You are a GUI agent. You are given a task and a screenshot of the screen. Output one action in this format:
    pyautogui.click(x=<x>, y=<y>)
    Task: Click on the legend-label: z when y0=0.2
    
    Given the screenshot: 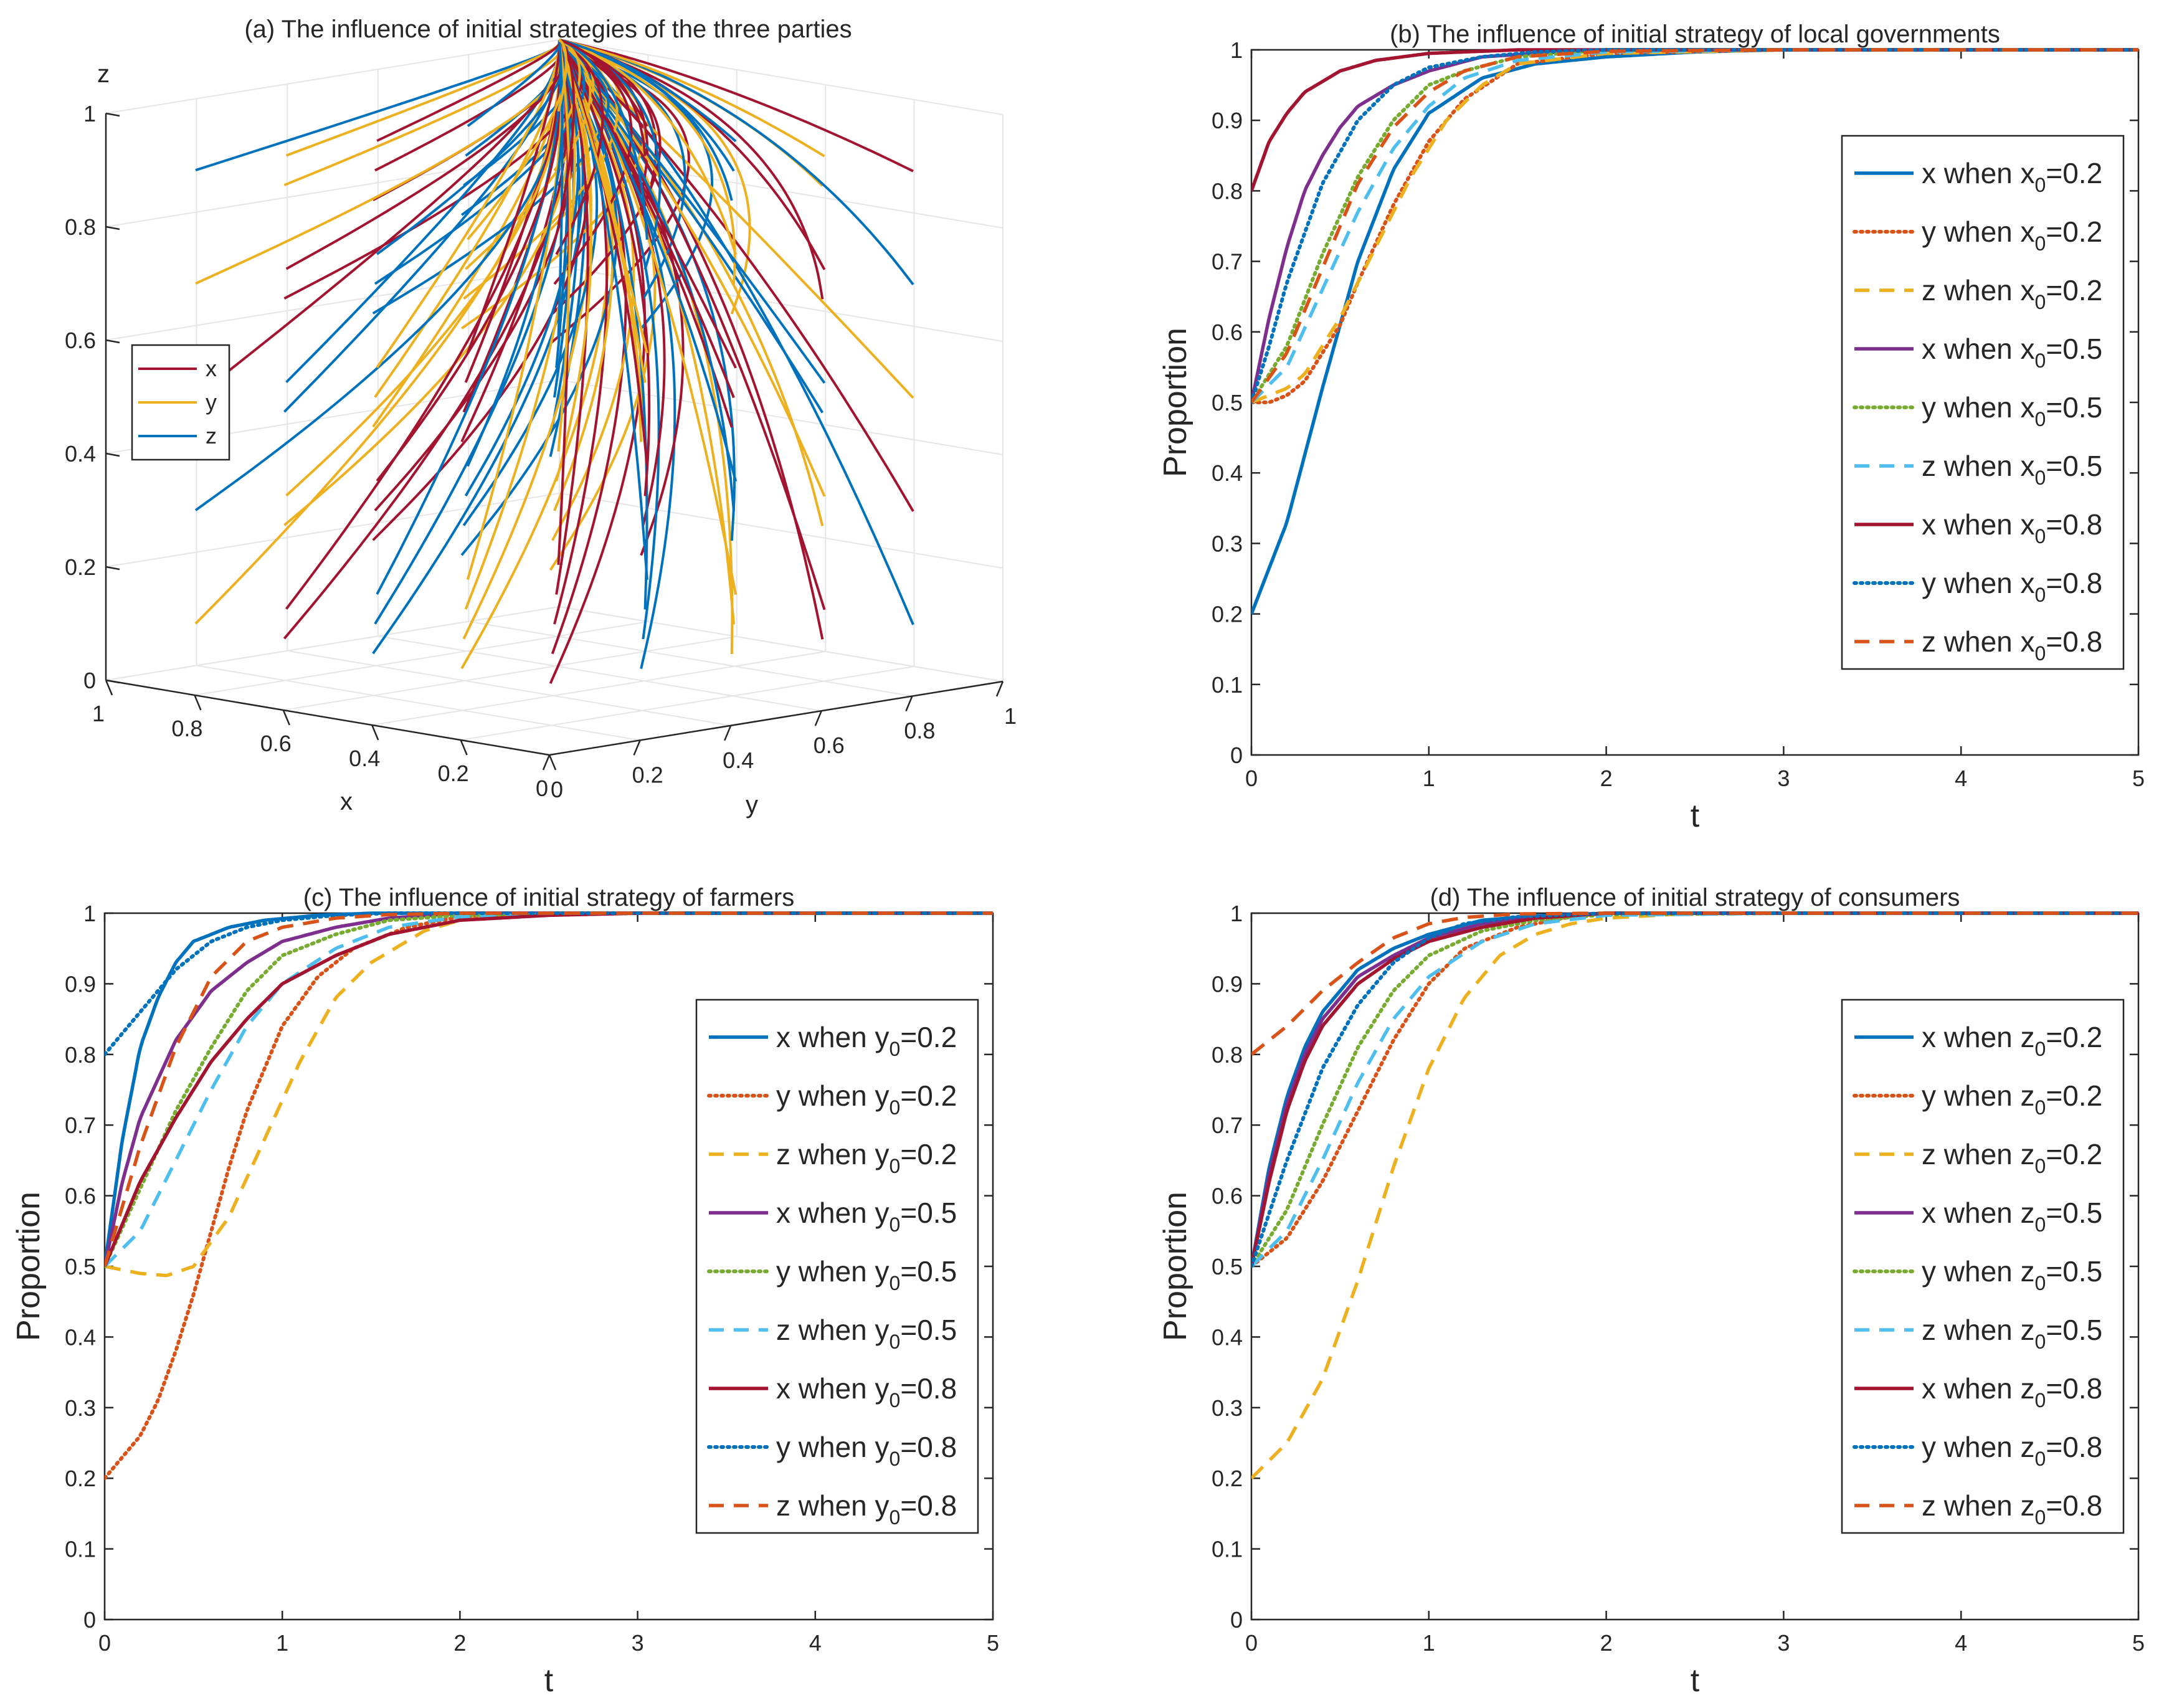 What is the action you would take?
    pyautogui.click(x=866, y=1157)
    